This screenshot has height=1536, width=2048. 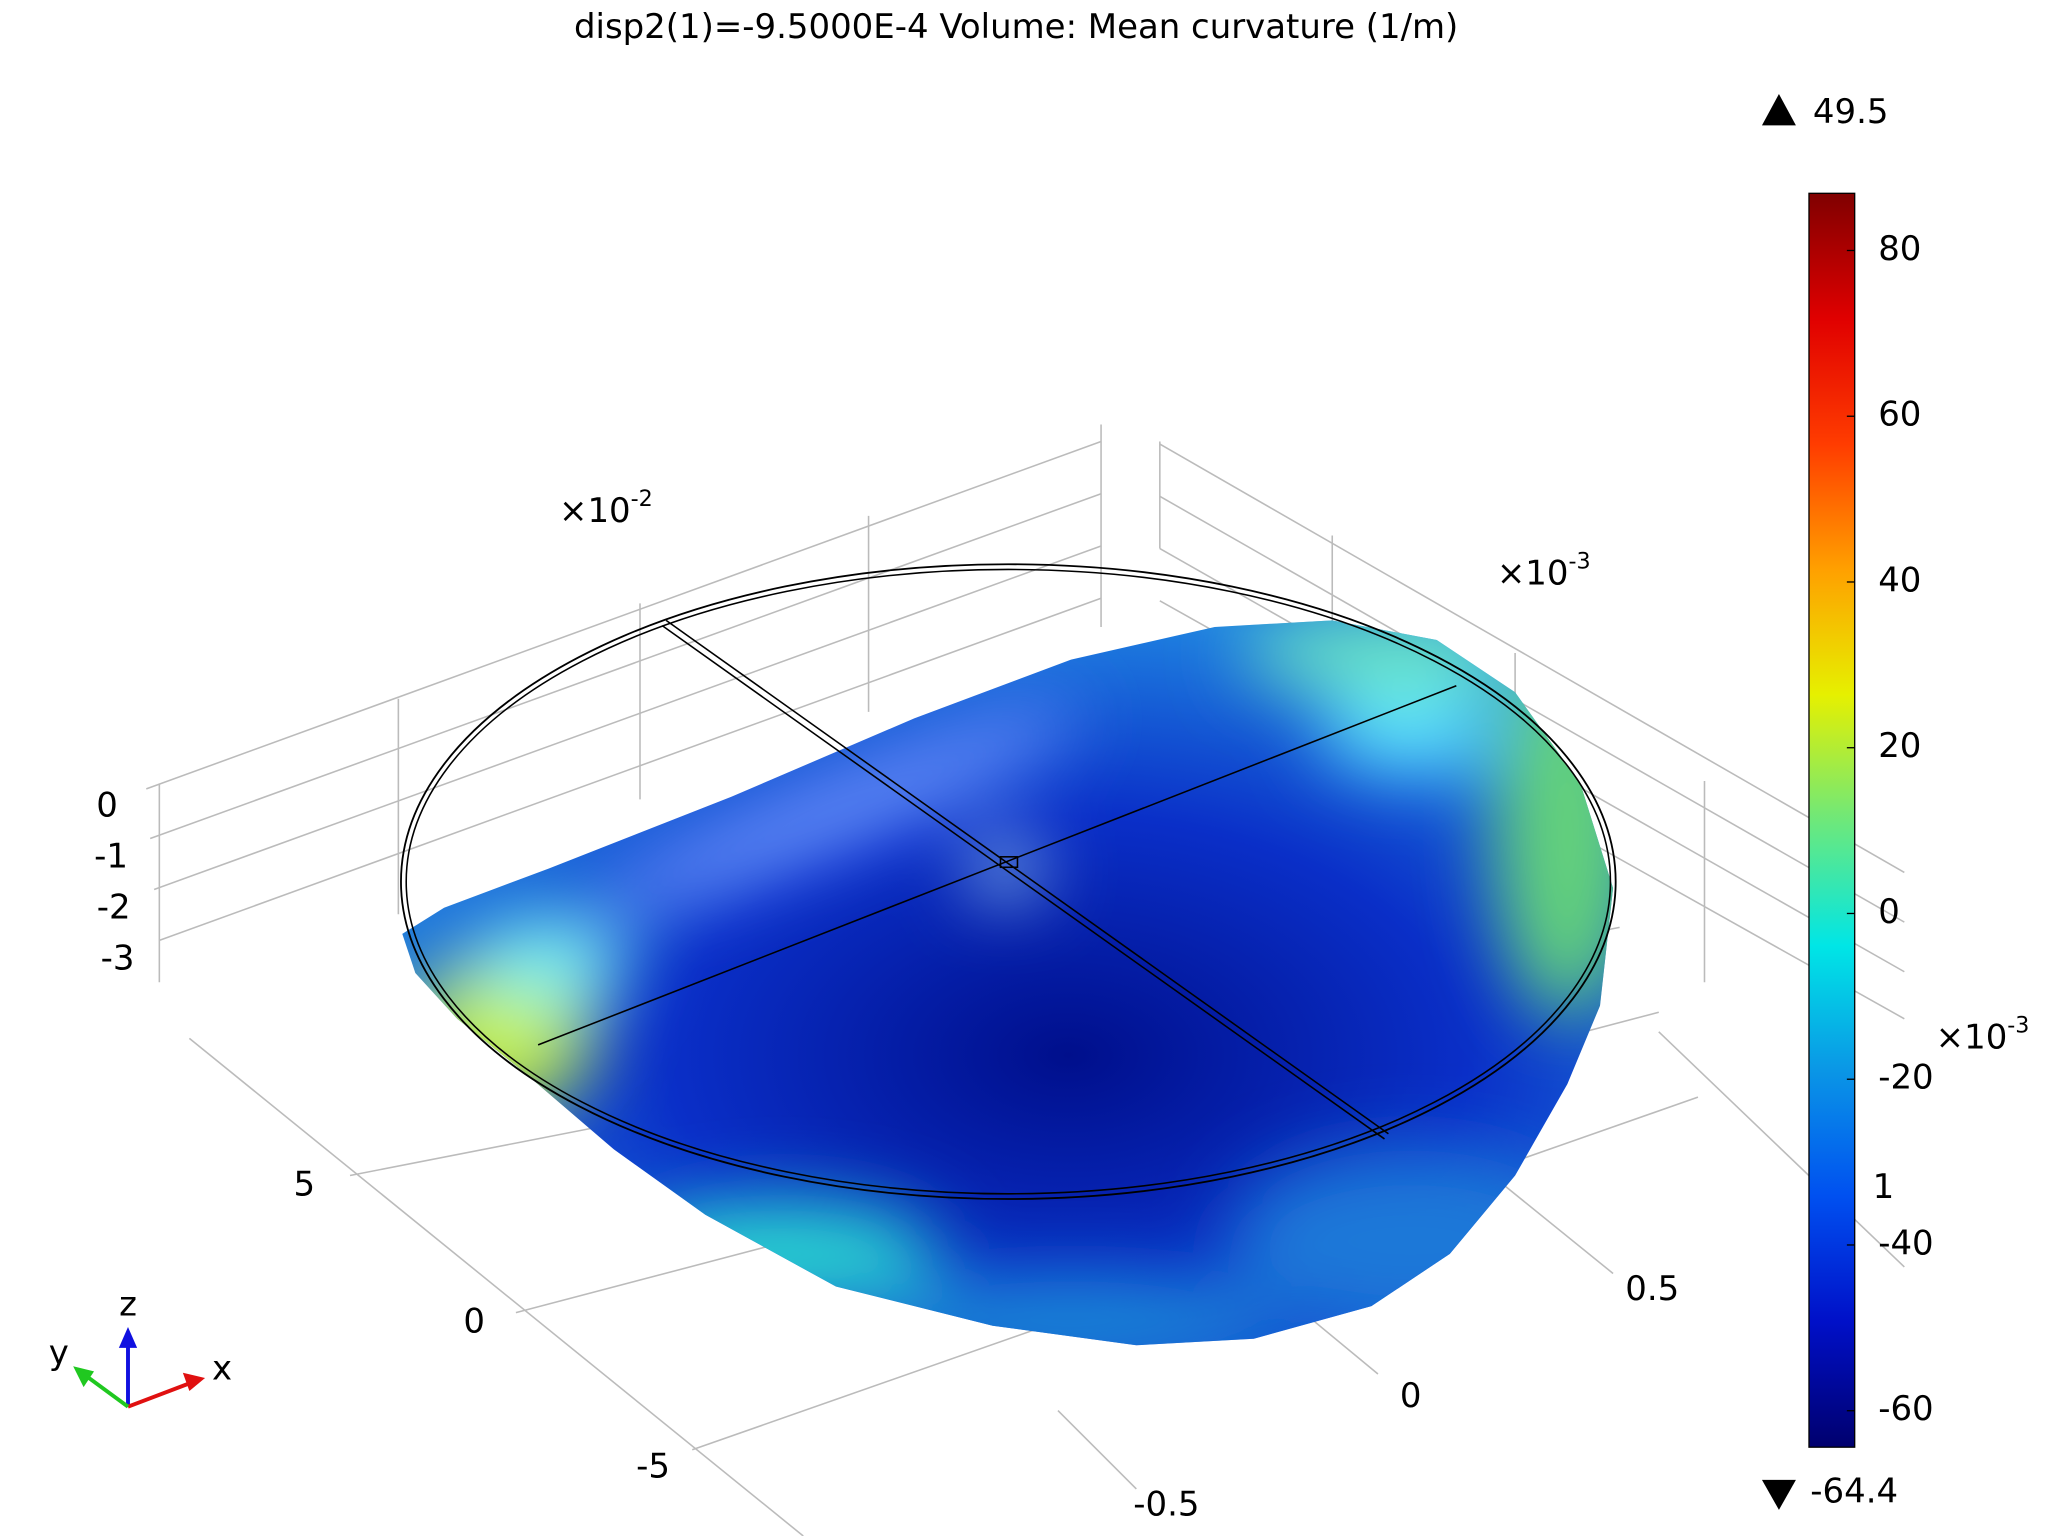 What do you see at coordinates (107, 806) in the screenshot?
I see `z-tick-label: 0` at bounding box center [107, 806].